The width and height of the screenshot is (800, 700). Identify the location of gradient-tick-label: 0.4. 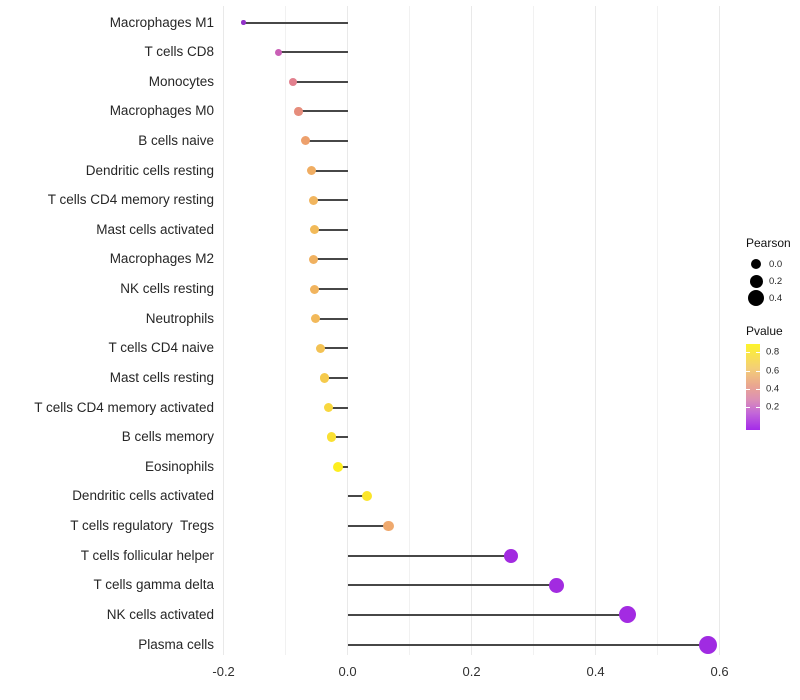
(773, 389).